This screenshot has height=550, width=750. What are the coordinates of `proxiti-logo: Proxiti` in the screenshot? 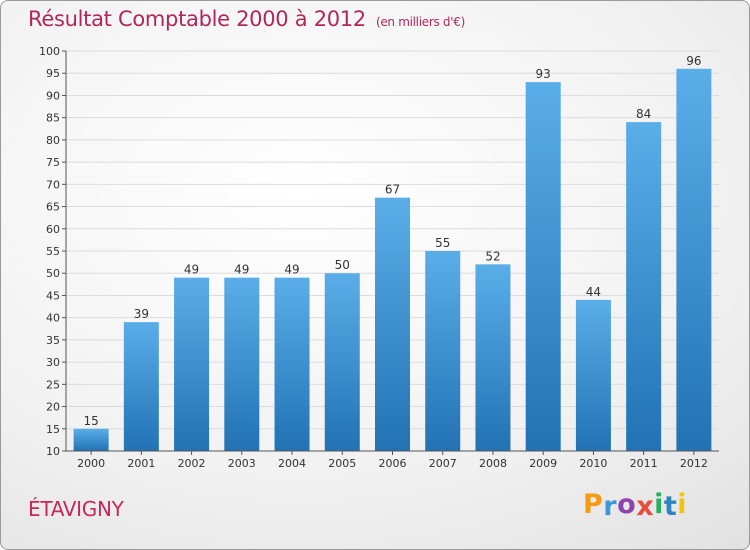 It's located at (635, 505).